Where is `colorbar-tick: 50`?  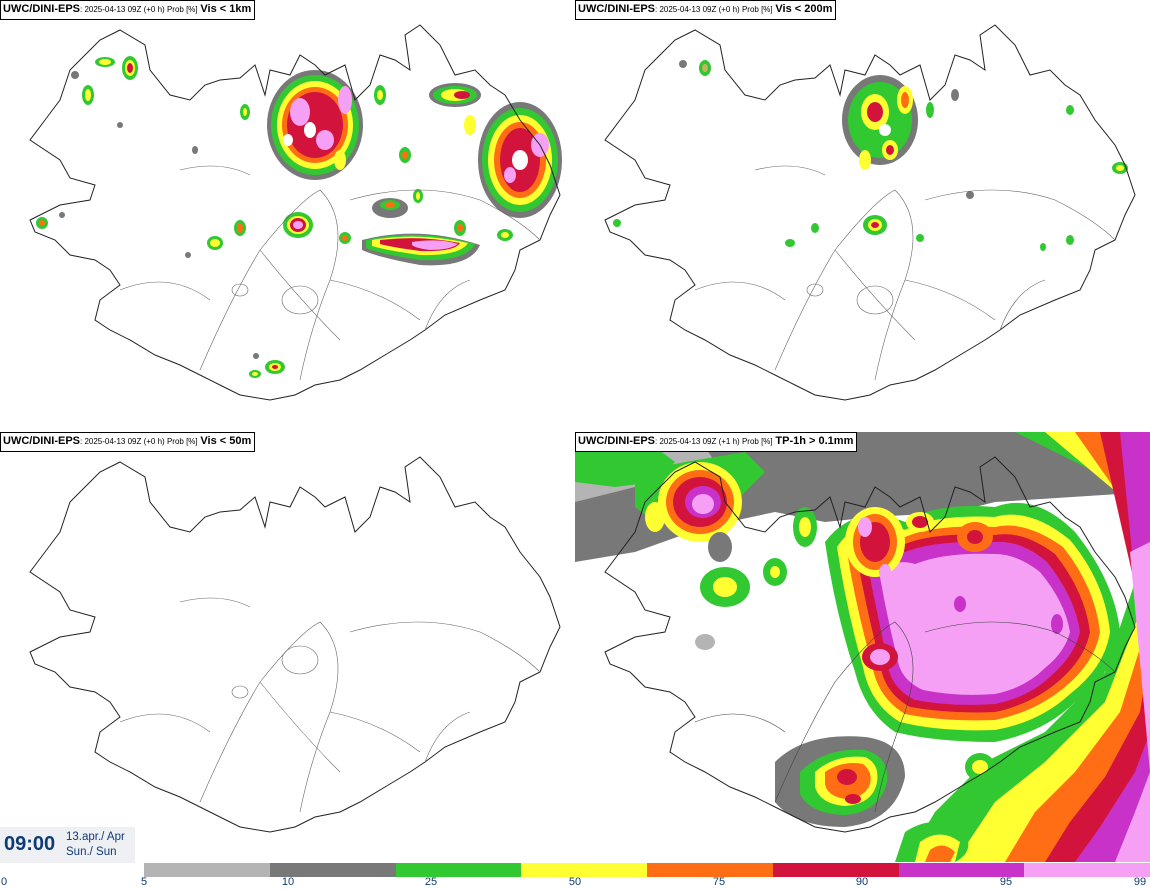 colorbar-tick: 50 is located at coordinates (575, 882).